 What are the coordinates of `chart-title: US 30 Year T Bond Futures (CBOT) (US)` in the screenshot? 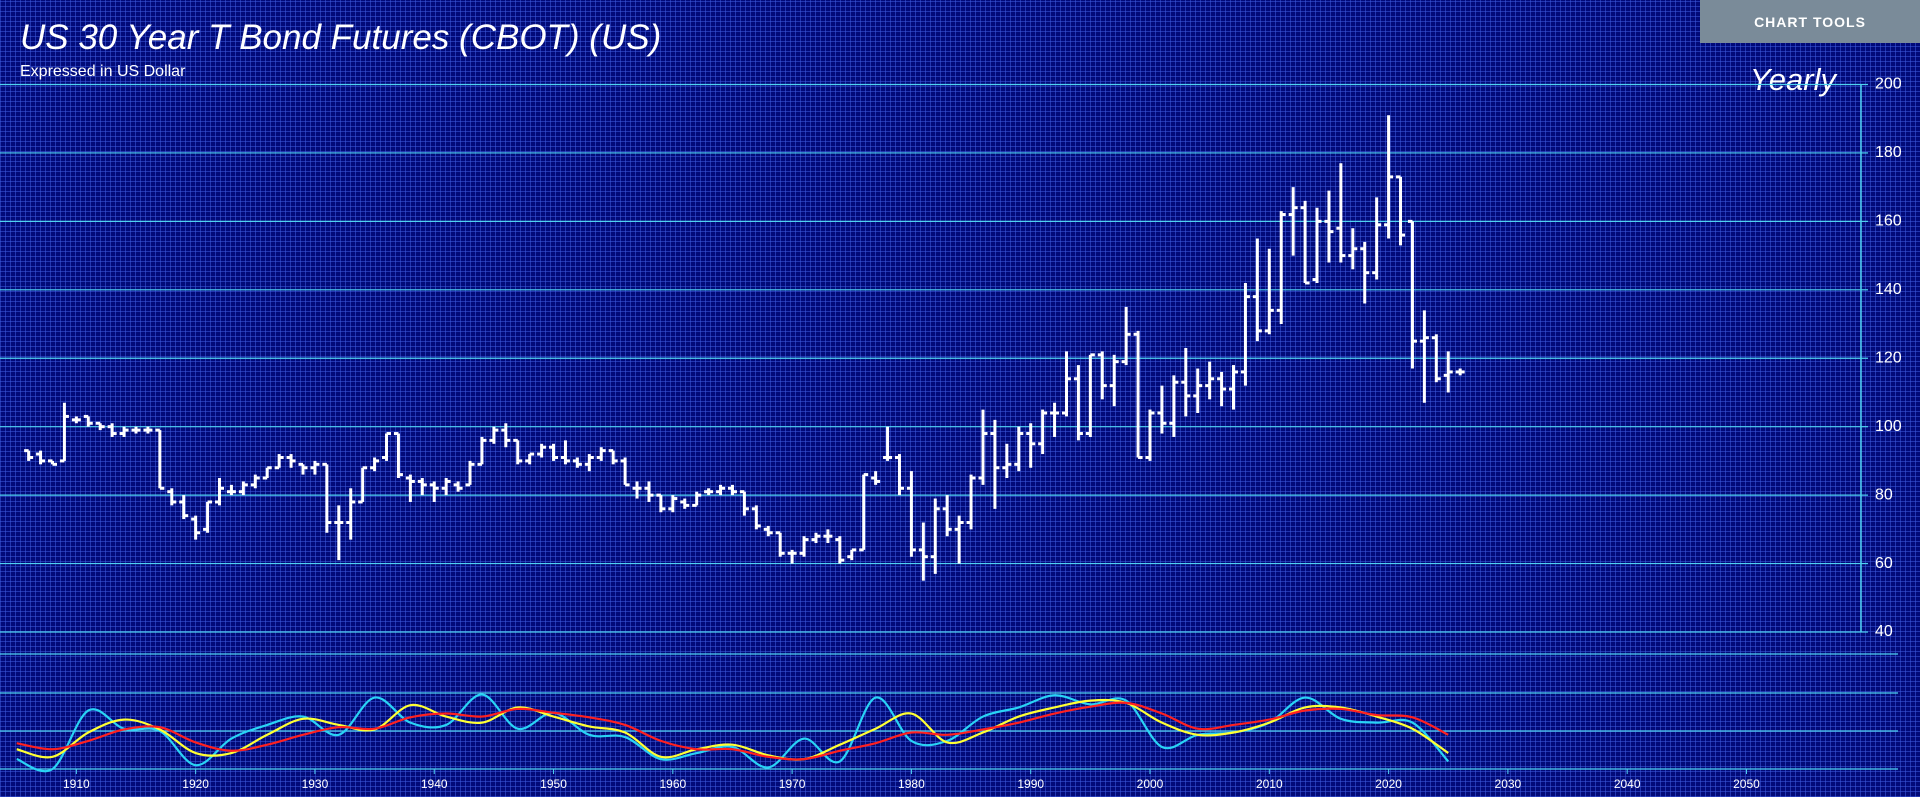 It's located at (341, 37).